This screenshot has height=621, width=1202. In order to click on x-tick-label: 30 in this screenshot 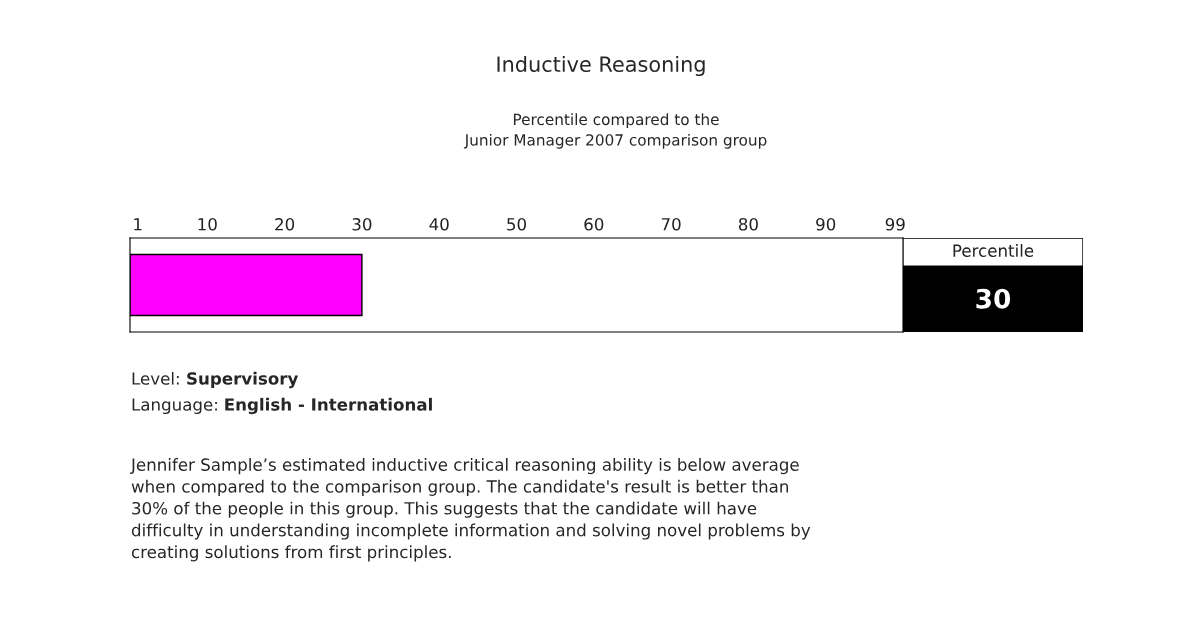, I will do `click(362, 224)`.